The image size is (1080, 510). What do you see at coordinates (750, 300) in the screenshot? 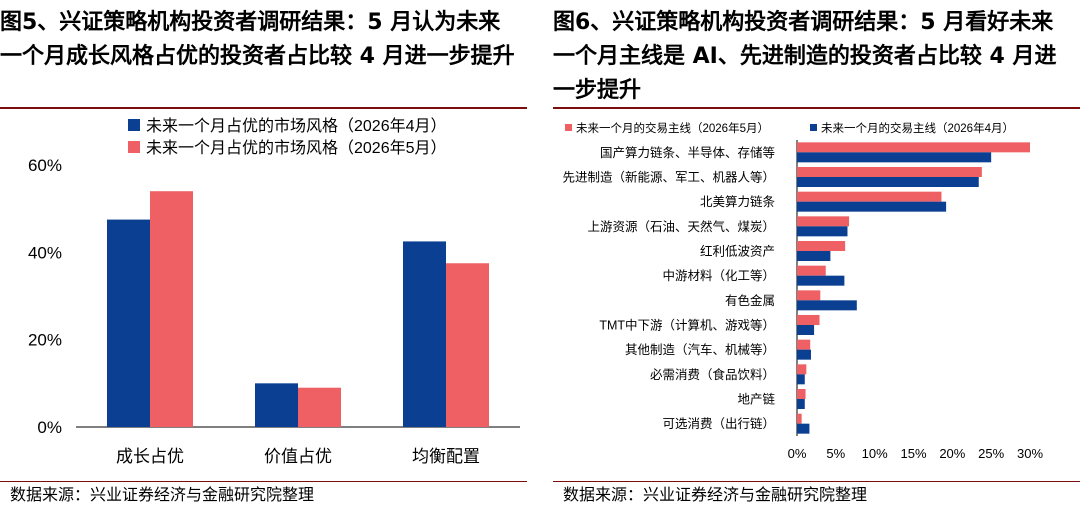
I see `y-category-label: 有色金属` at bounding box center [750, 300].